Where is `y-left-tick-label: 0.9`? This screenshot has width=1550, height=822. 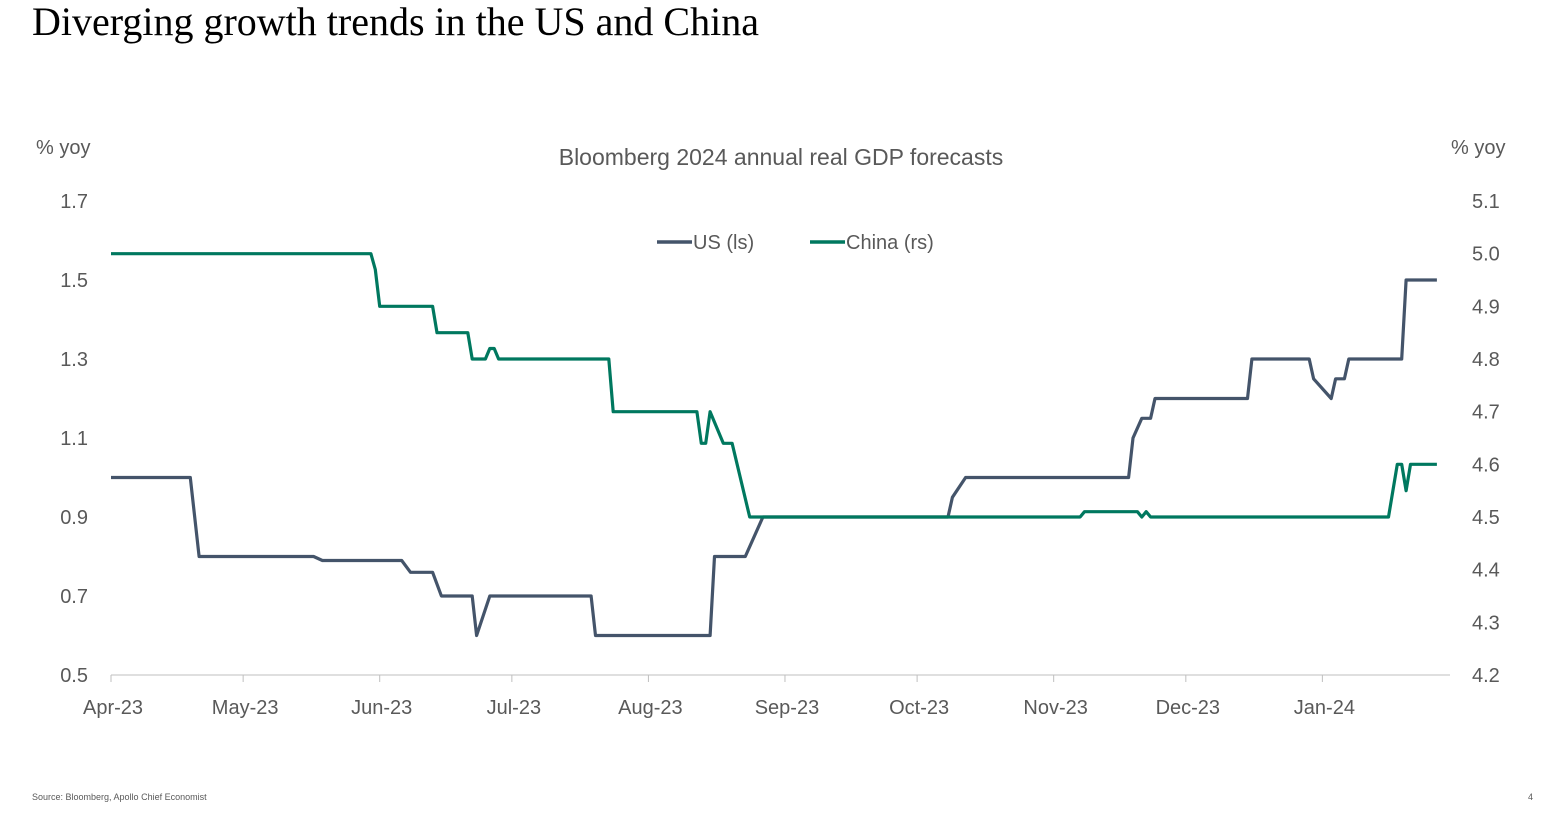 y-left-tick-label: 0.9 is located at coordinates (74, 518).